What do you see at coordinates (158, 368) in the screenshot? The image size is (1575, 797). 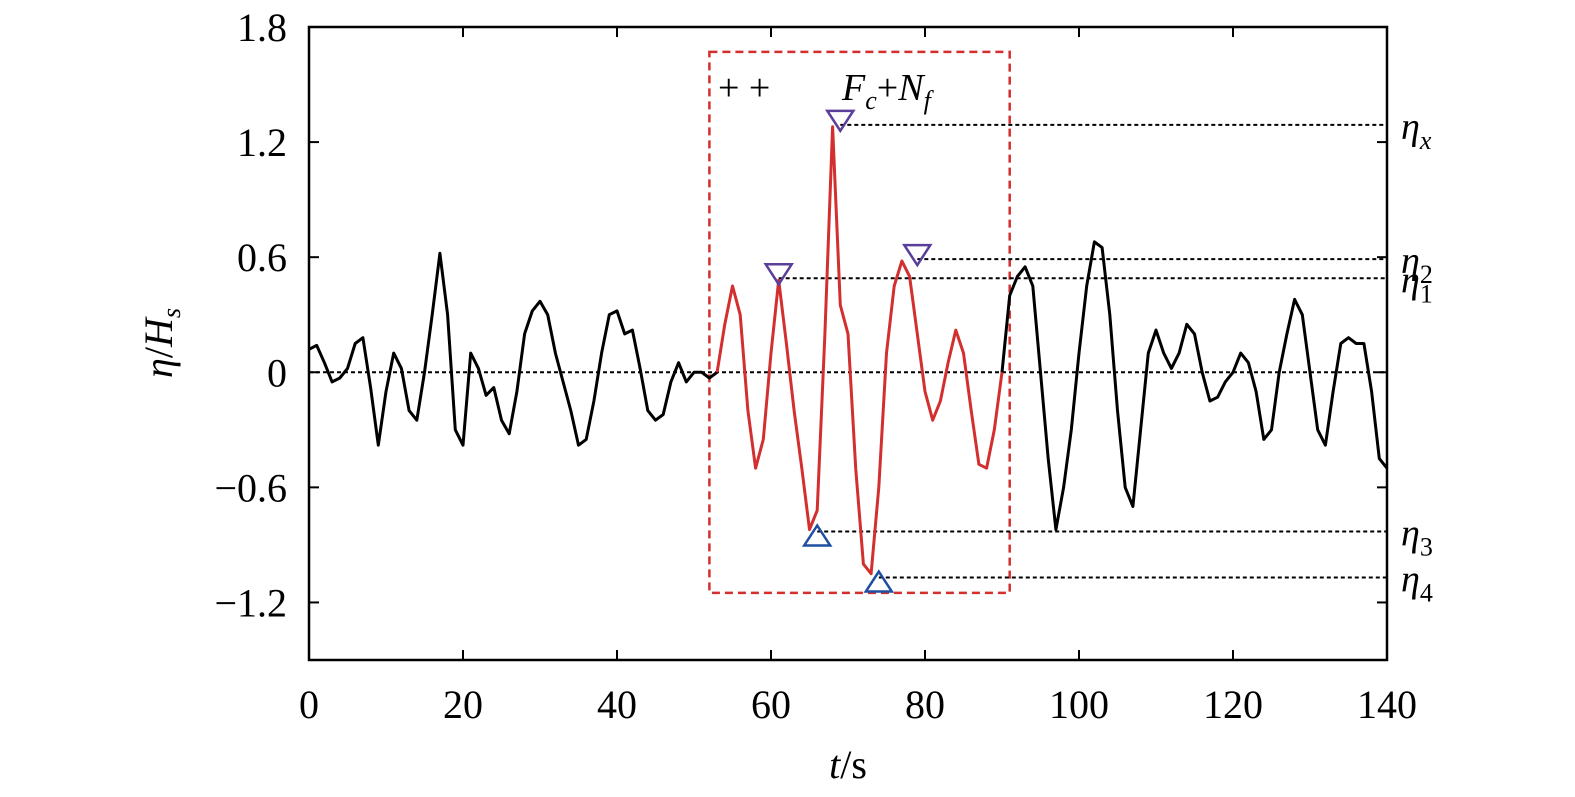 I see `y-axis-label-var: η` at bounding box center [158, 368].